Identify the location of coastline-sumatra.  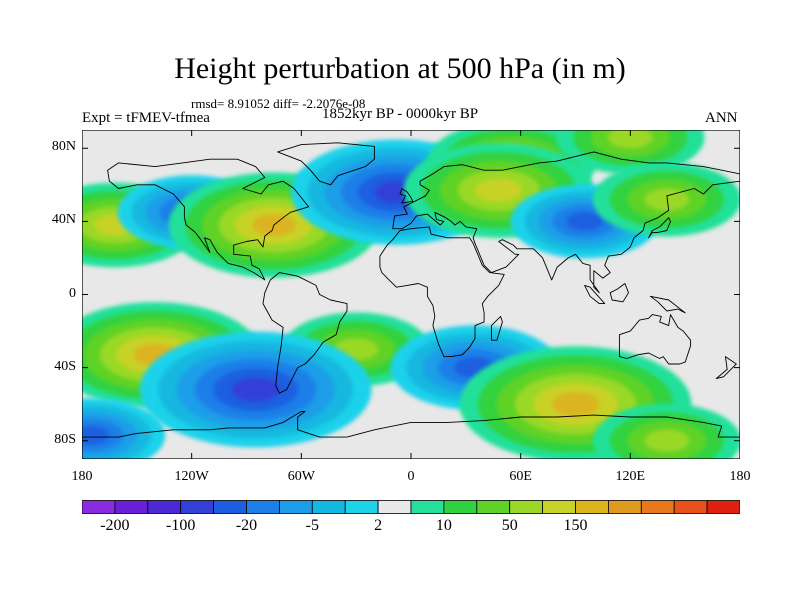
(595, 294).